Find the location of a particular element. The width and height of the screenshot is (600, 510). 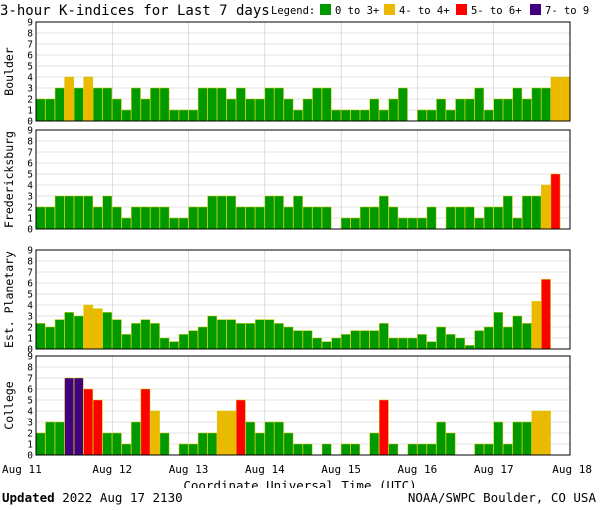

y-tick-label: 4 is located at coordinates (30, 186).